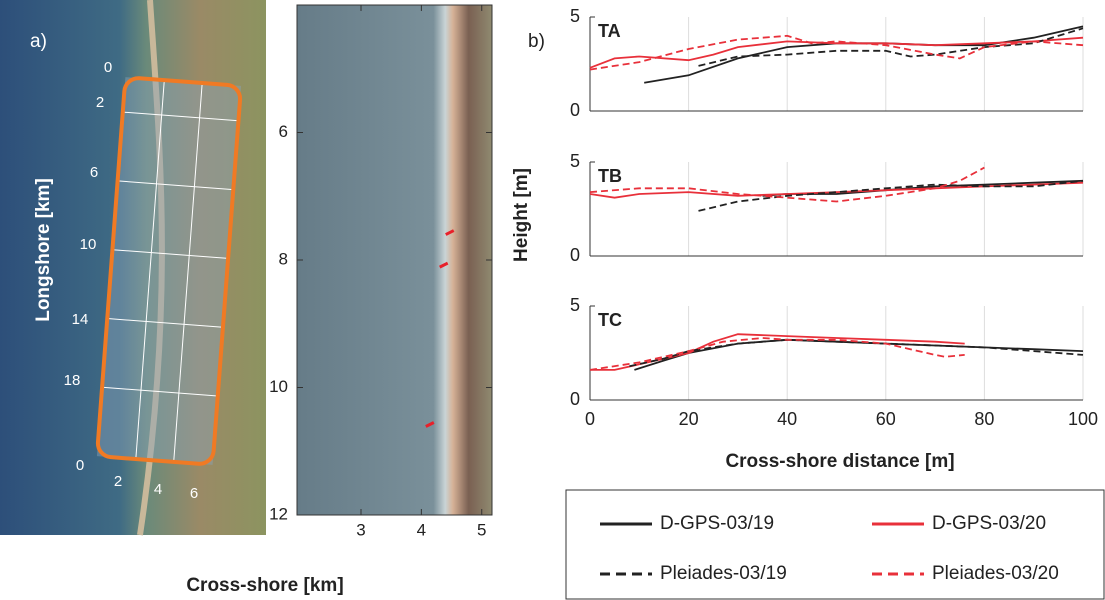  I want to click on longshore-tick-label: 2, so click(100, 102).